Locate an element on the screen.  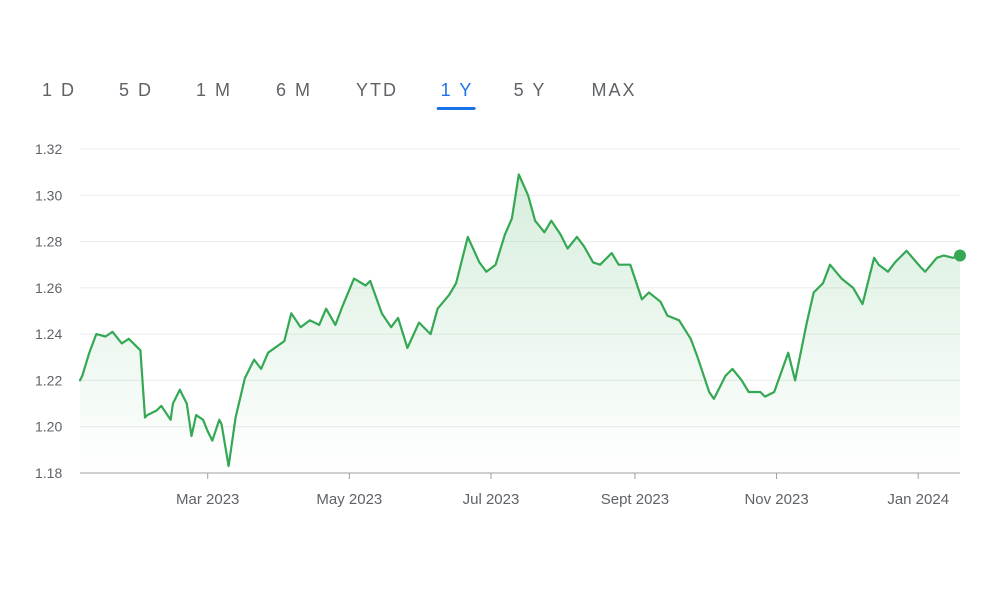
x-axis is located at coordinates (520, 475).